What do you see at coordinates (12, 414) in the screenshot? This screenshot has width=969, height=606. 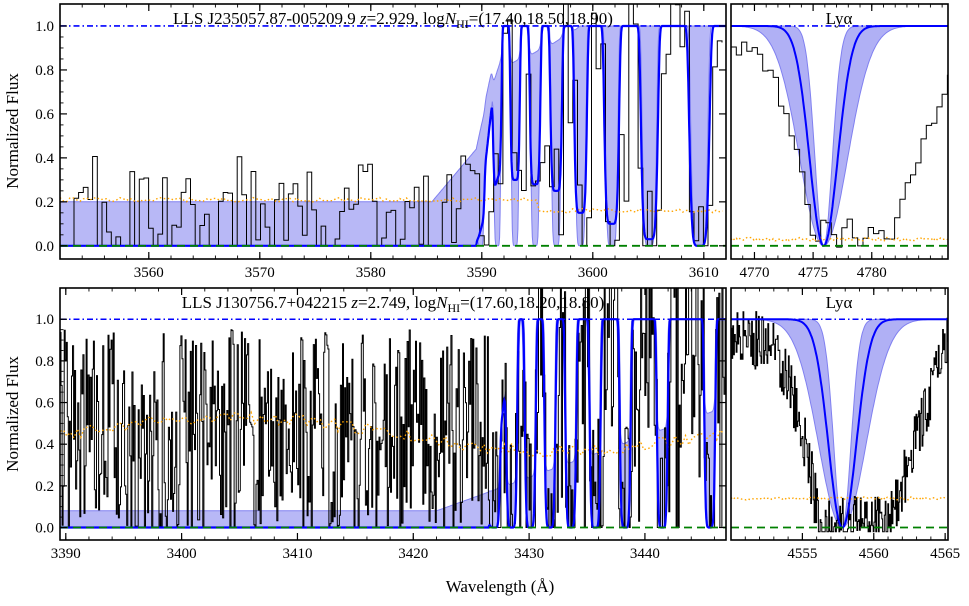 I see `y-axis-label-bottom: Normalized Flux` at bounding box center [12, 414].